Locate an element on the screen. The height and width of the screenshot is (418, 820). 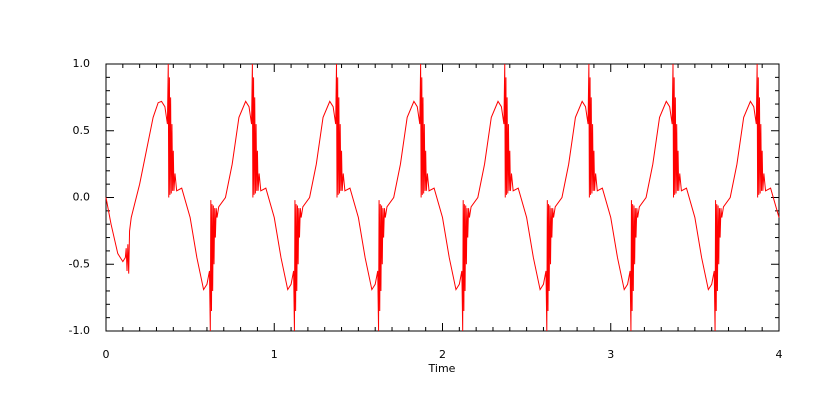
x-tick-label: 1 is located at coordinates (274, 354).